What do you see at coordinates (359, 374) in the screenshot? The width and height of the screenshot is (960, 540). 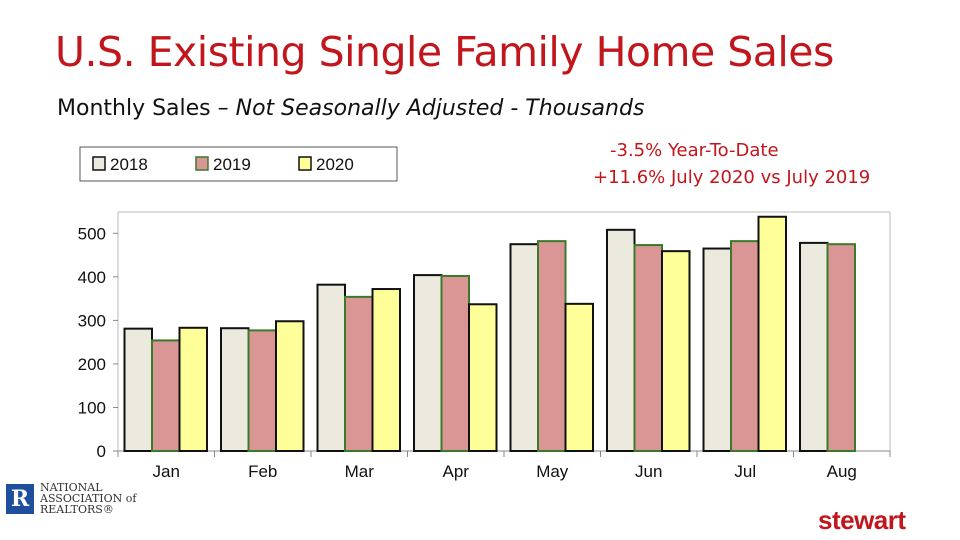 I see `bar-2019-Mar` at bounding box center [359, 374].